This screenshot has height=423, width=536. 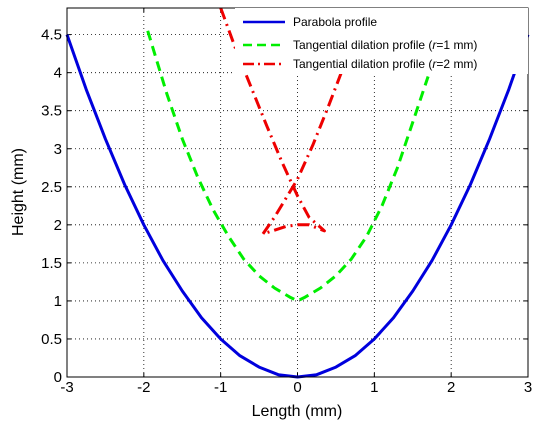 What do you see at coordinates (434, 45) in the screenshot?
I see `legend-label-dilation-r1-b: r` at bounding box center [434, 45].